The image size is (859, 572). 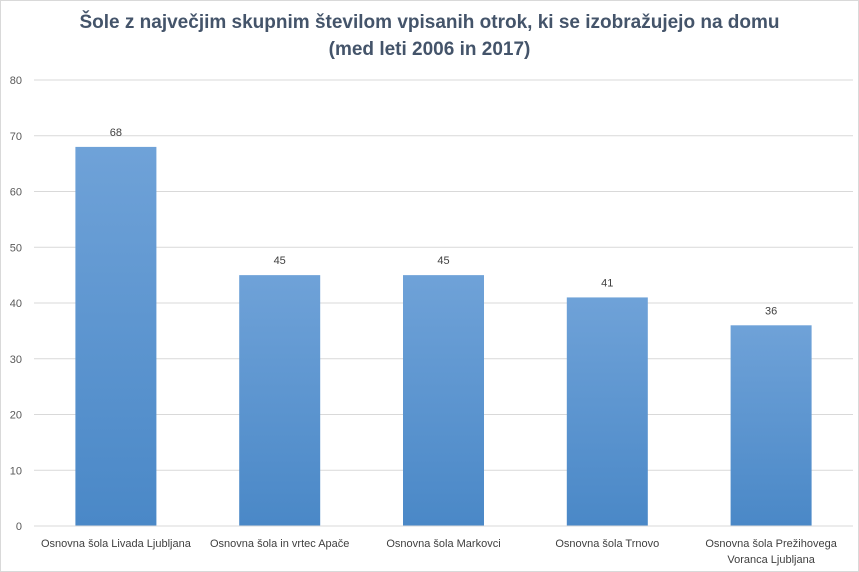 What do you see at coordinates (116, 133) in the screenshot?
I see `data-label: 68` at bounding box center [116, 133].